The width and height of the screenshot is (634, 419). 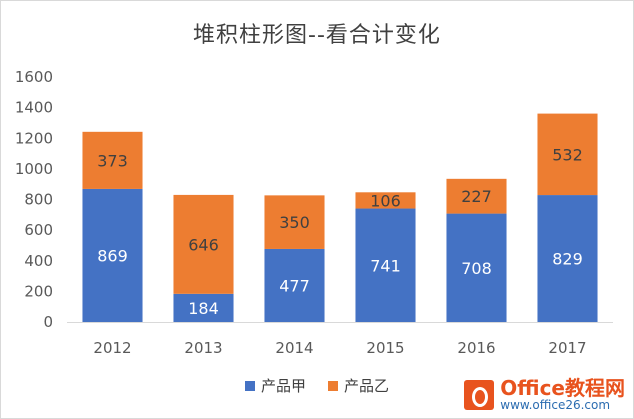 I want to click on bar-series-2-2013, so click(x=203, y=244).